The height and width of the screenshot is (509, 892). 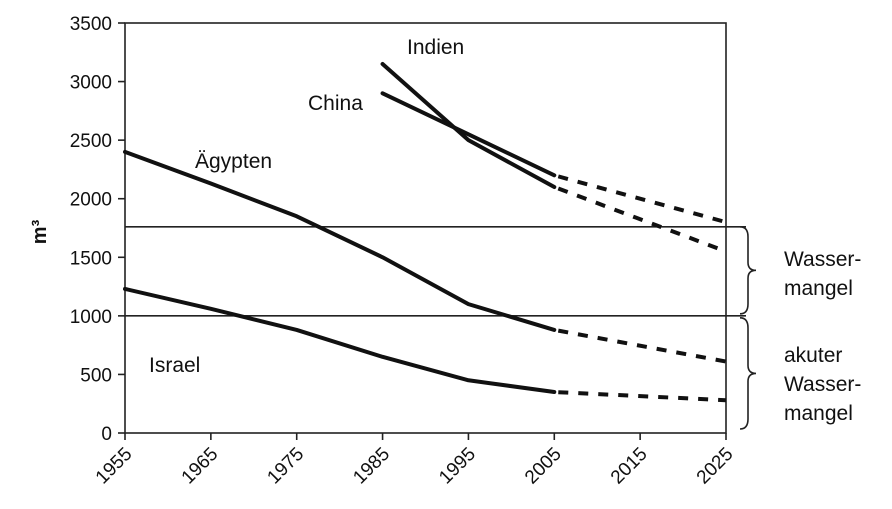 I want to click on series-projection-indien, so click(x=642, y=220).